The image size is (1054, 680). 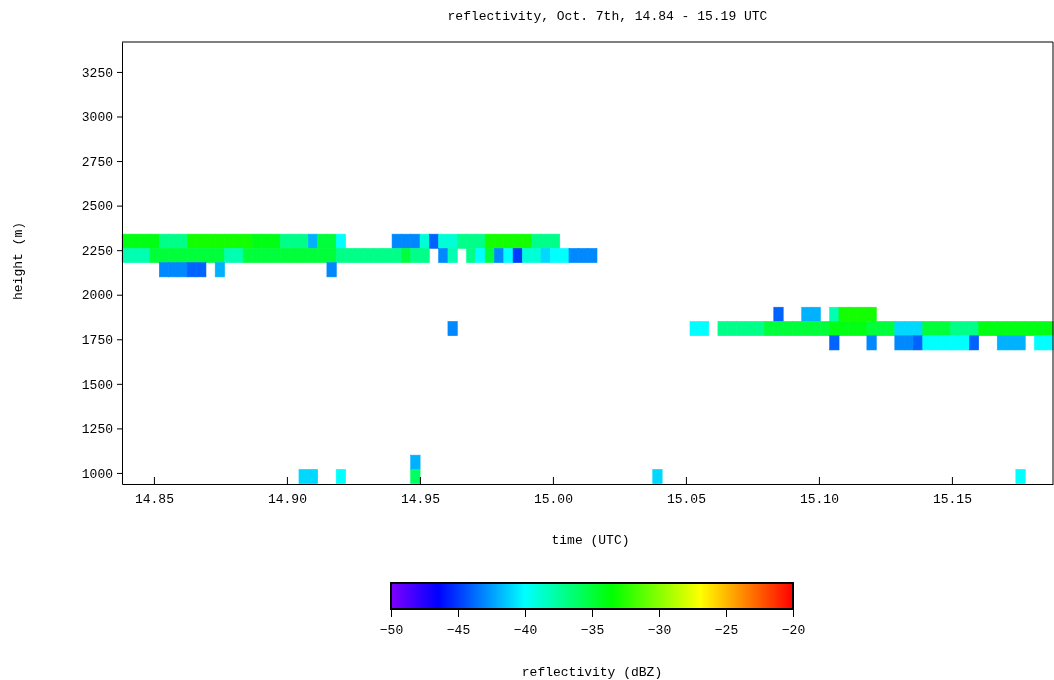 What do you see at coordinates (97, 296) in the screenshot?
I see `y-tick-label: 2000` at bounding box center [97, 296].